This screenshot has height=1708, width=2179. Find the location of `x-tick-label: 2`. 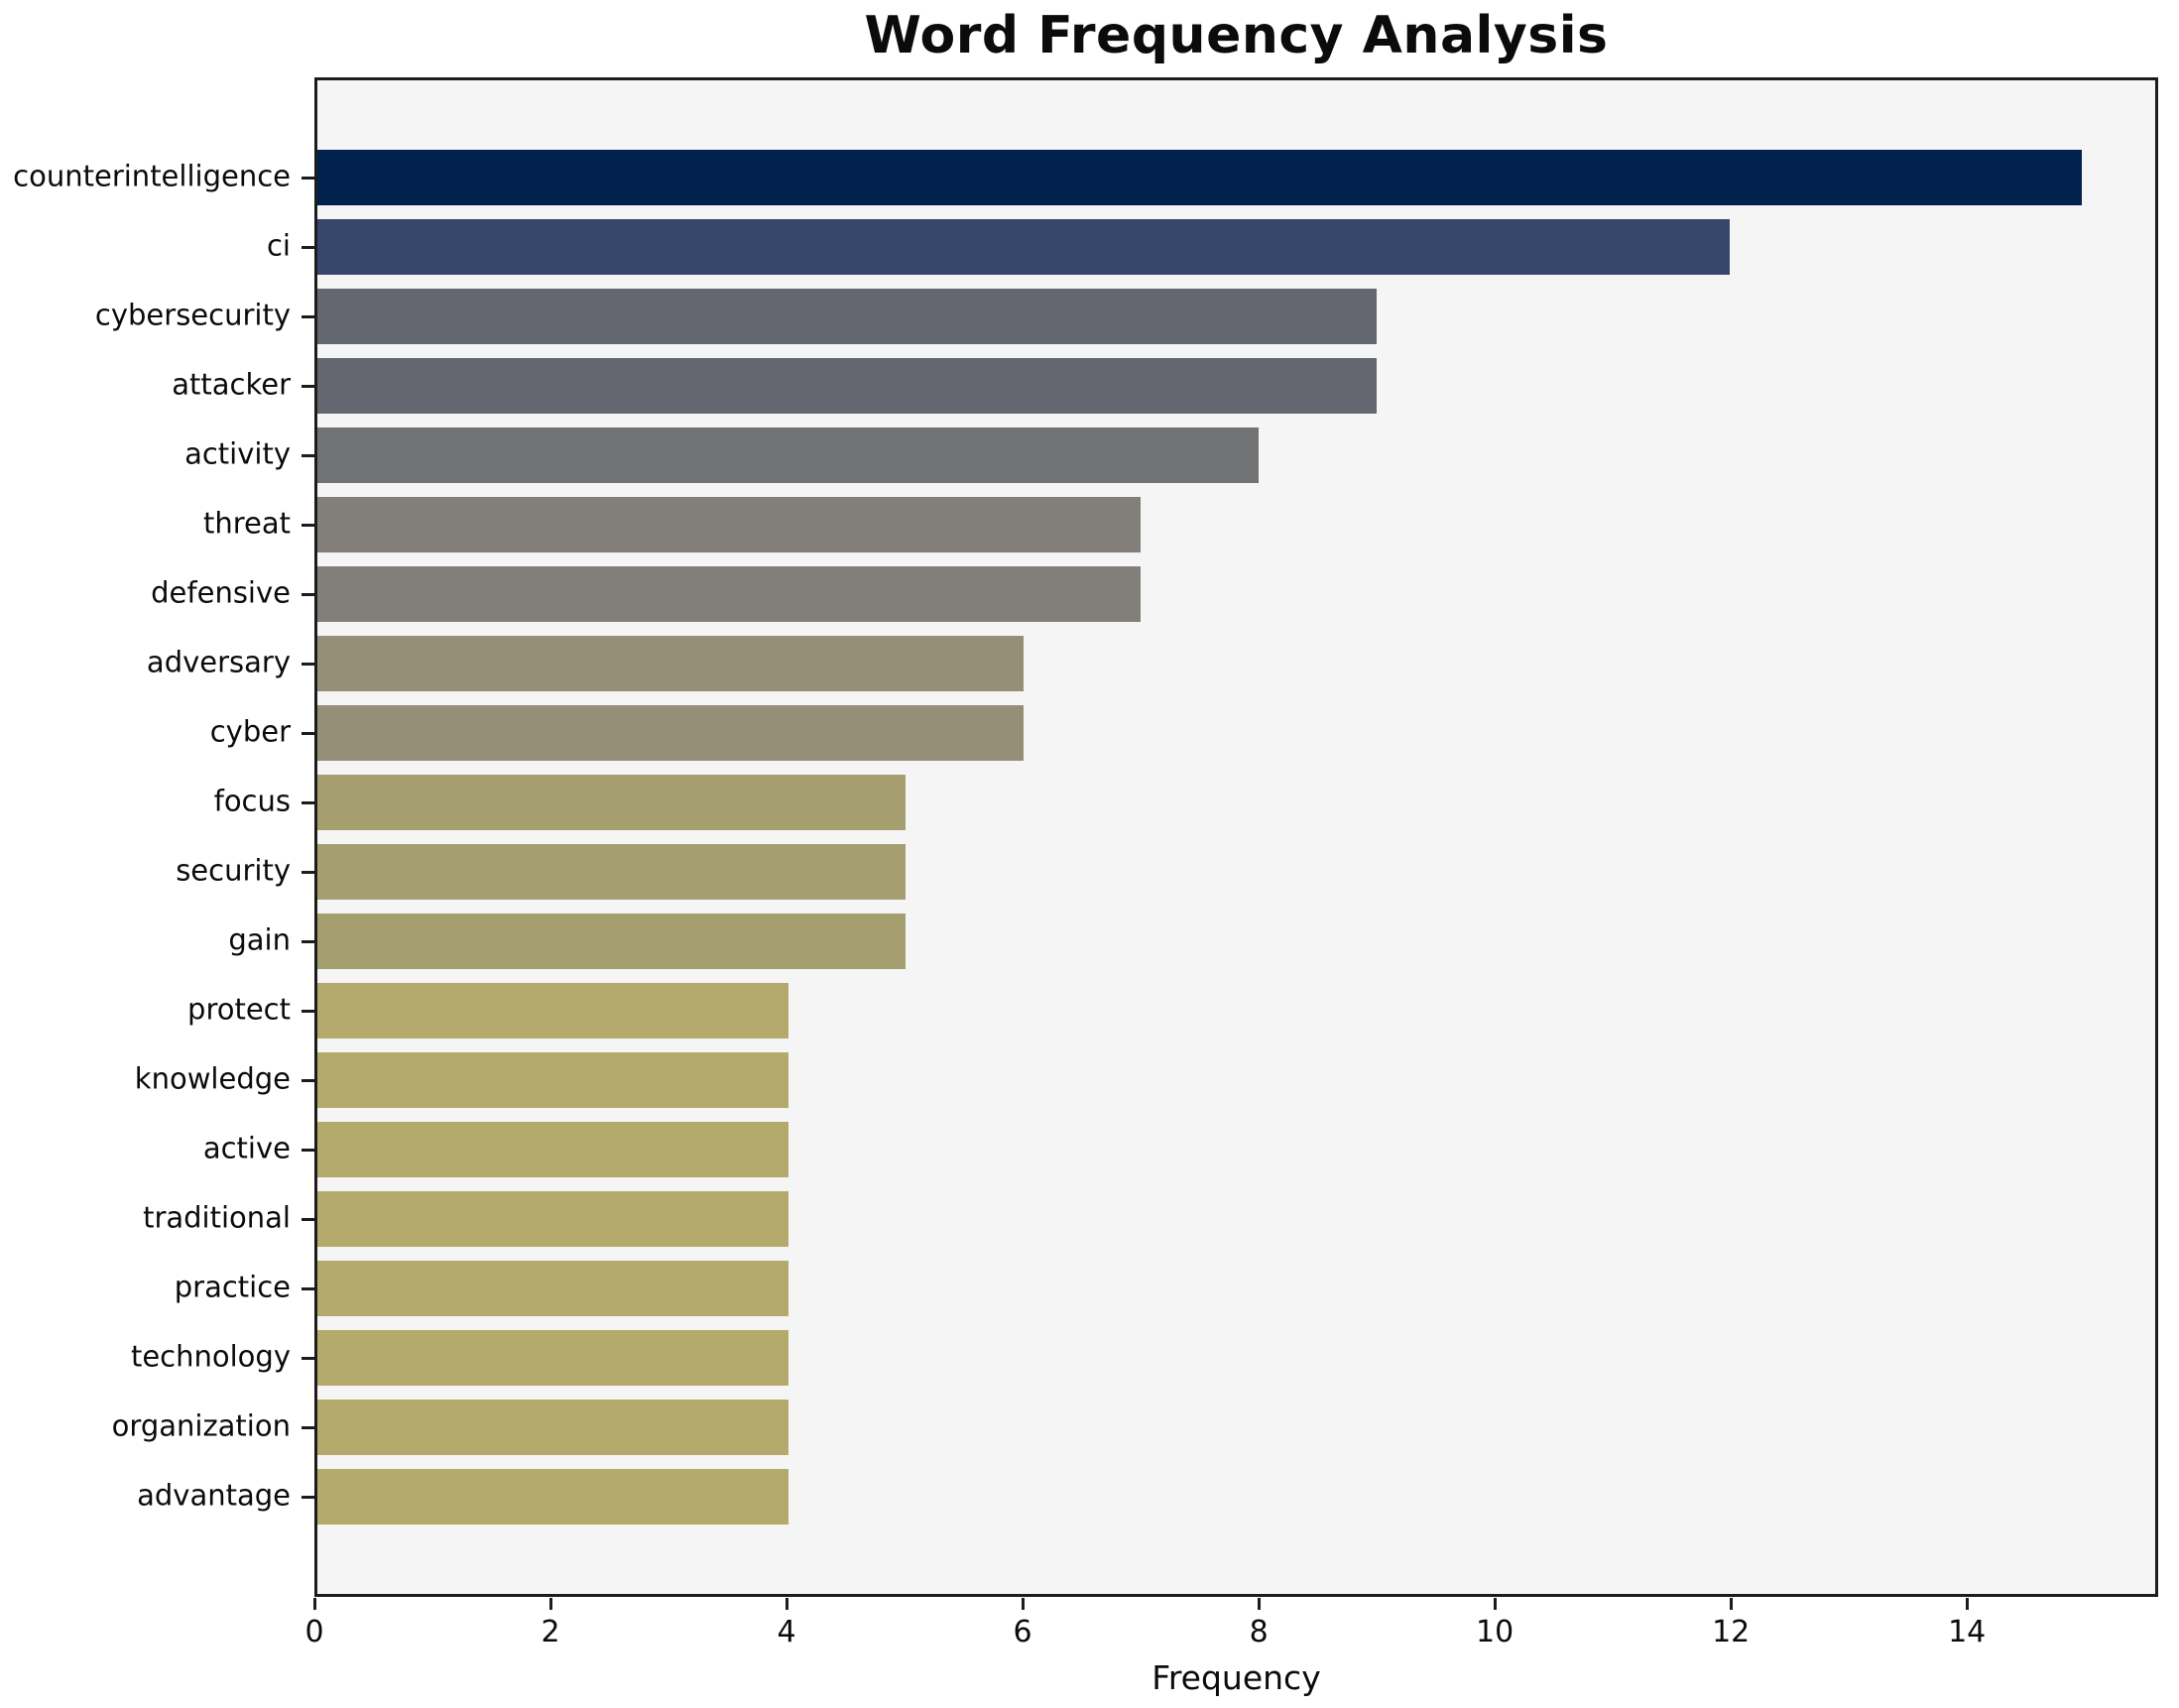

x-tick-label: 2 is located at coordinates (550, 1632).